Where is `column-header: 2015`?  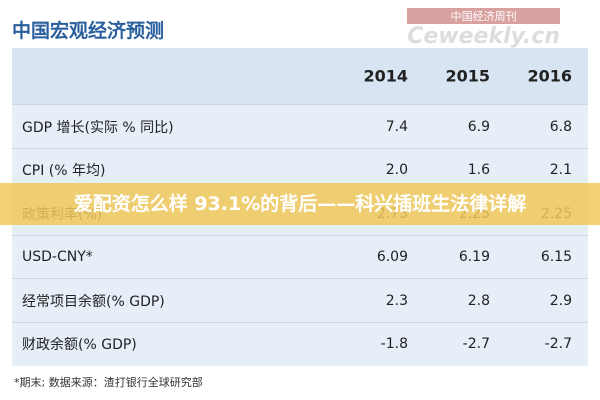
column-header: 2015 is located at coordinates (467, 76).